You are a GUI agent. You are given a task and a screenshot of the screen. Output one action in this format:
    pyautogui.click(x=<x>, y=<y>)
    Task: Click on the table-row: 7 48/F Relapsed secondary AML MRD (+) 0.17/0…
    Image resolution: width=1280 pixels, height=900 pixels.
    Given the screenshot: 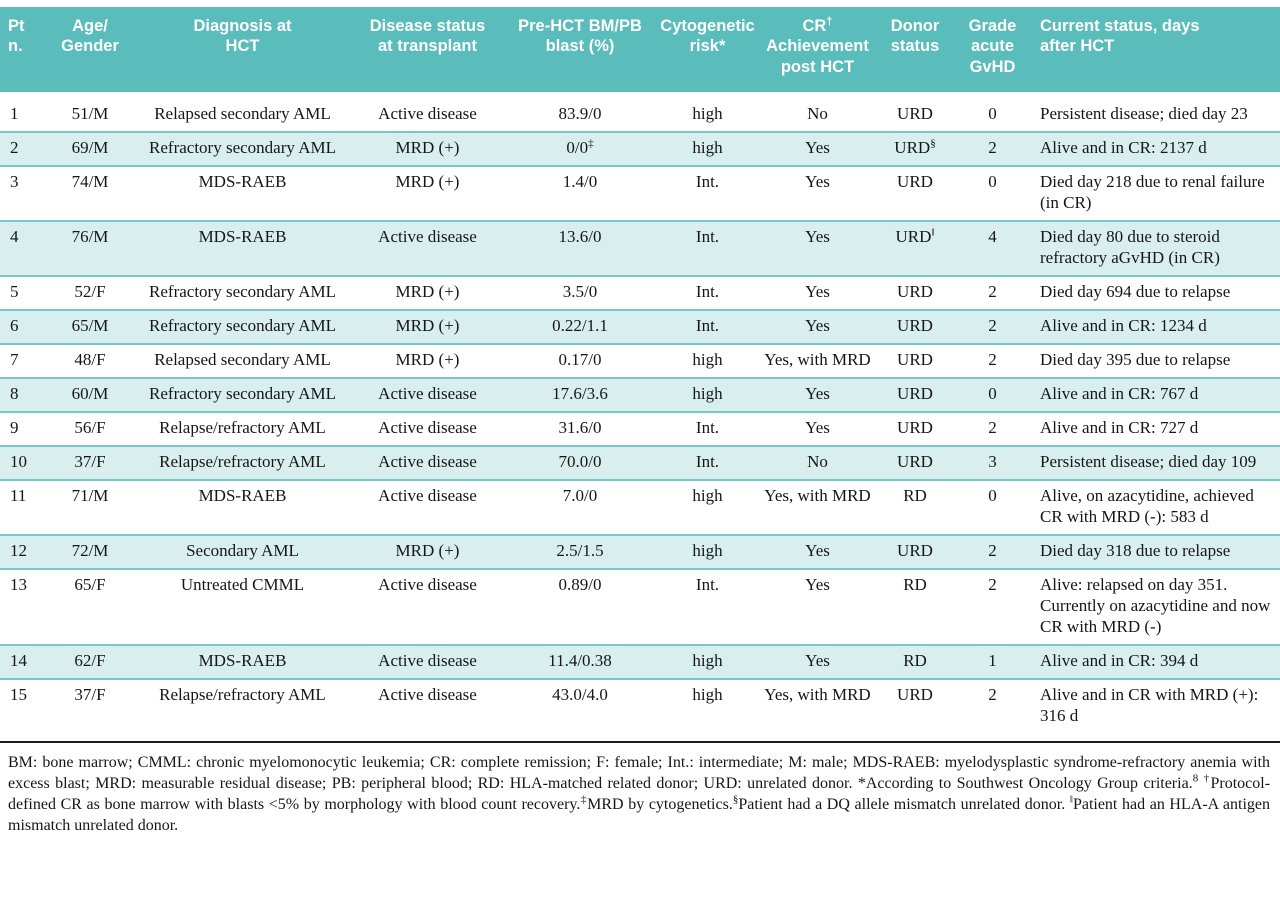 What is the action you would take?
    pyautogui.click(x=640, y=361)
    